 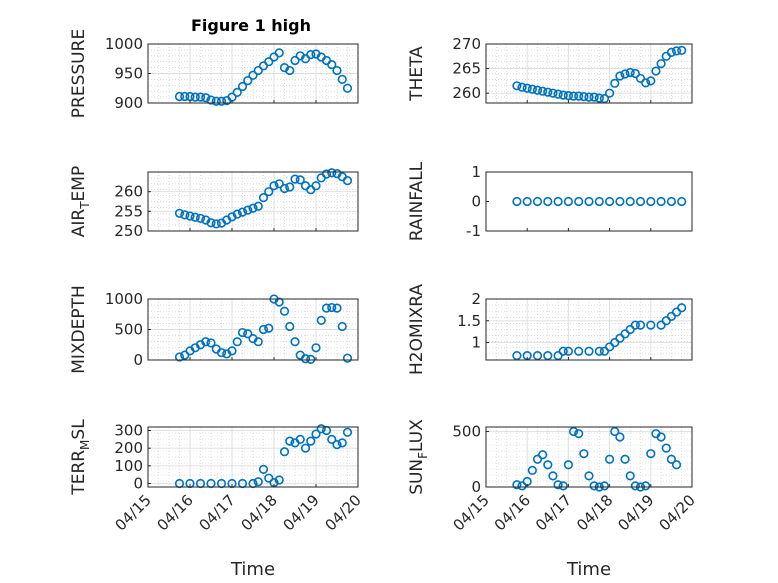 What do you see at coordinates (476, 172) in the screenshot?
I see `axes-r1-right-ytick-label: 1` at bounding box center [476, 172].